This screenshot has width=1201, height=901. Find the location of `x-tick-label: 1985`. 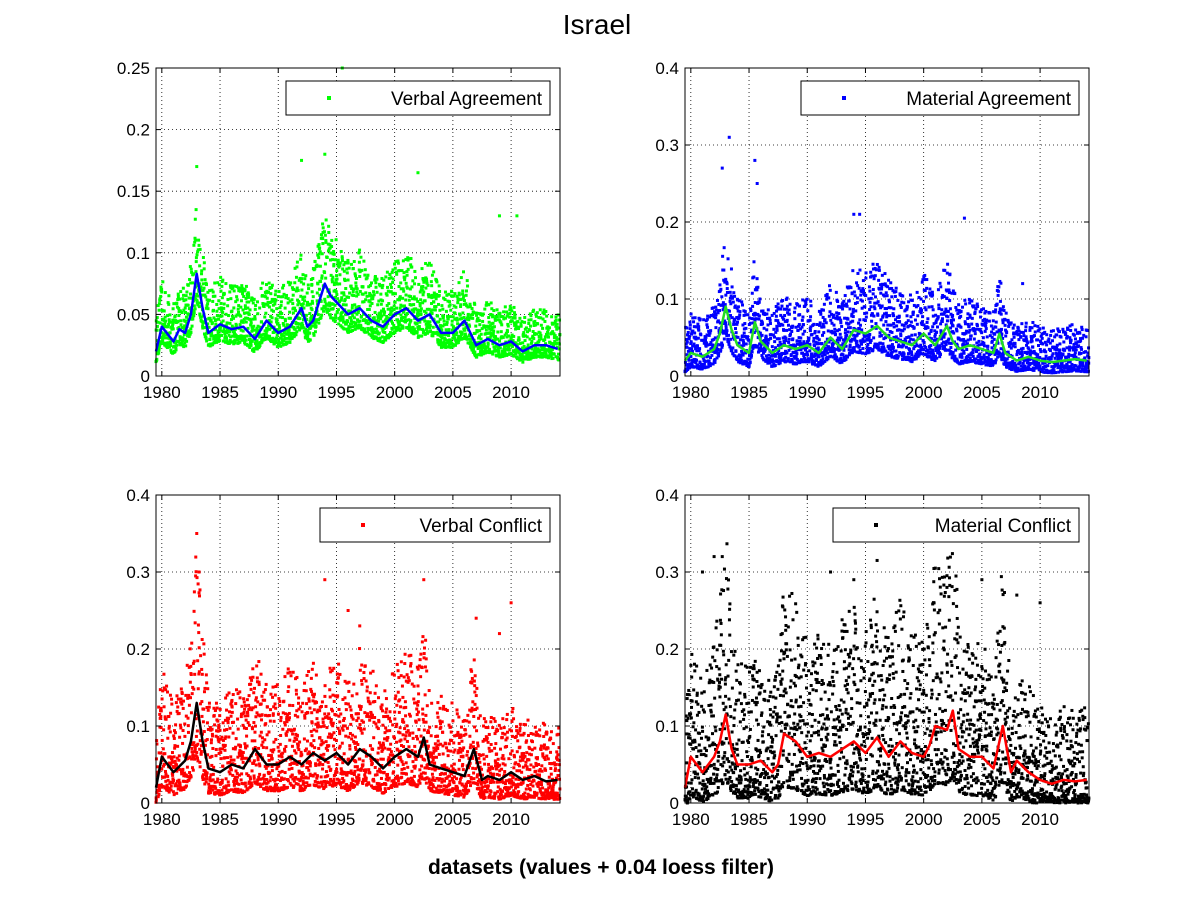

x-tick-label: 1985 is located at coordinates (220, 392).